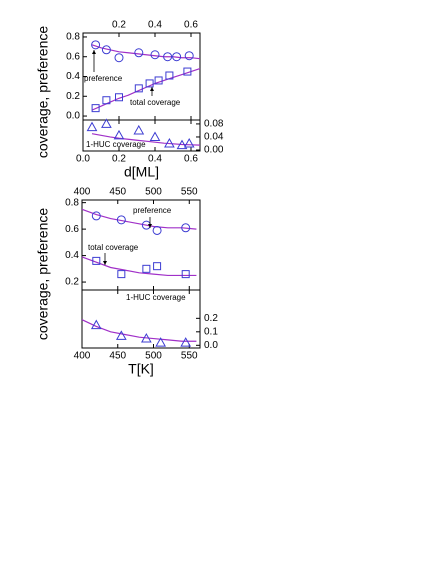 The height and width of the screenshot is (564, 436). I want to click on y-tick-label: 0.04, so click(214, 137).